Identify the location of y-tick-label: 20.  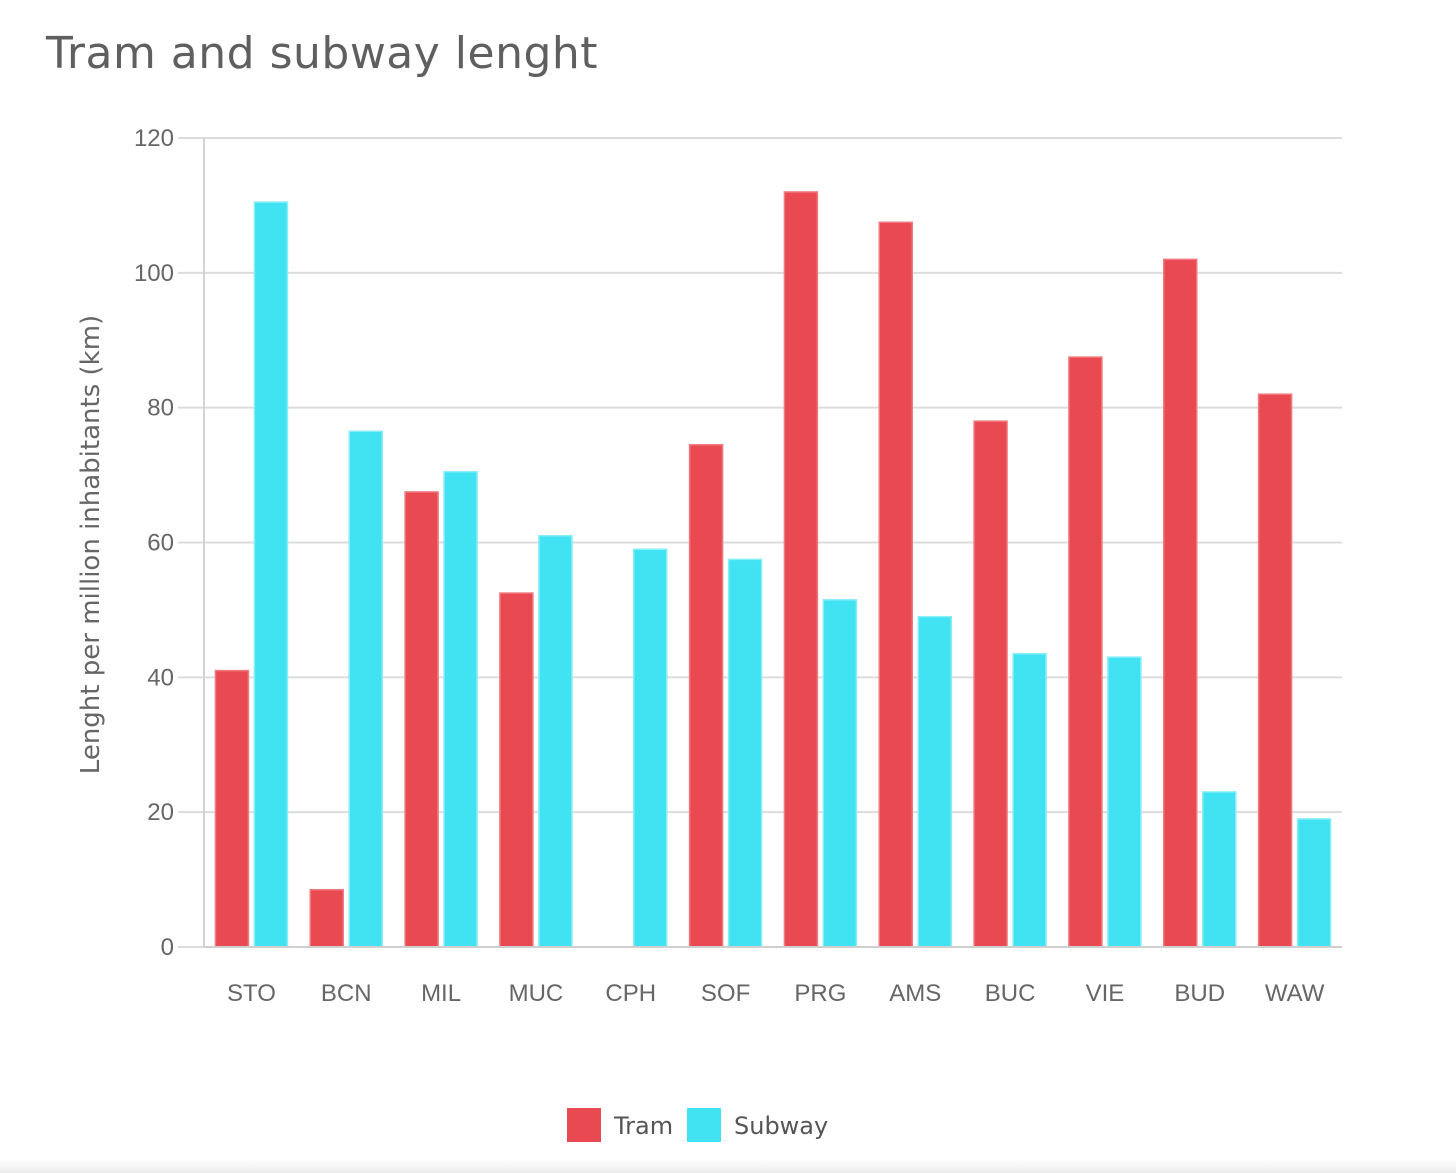
(160, 812).